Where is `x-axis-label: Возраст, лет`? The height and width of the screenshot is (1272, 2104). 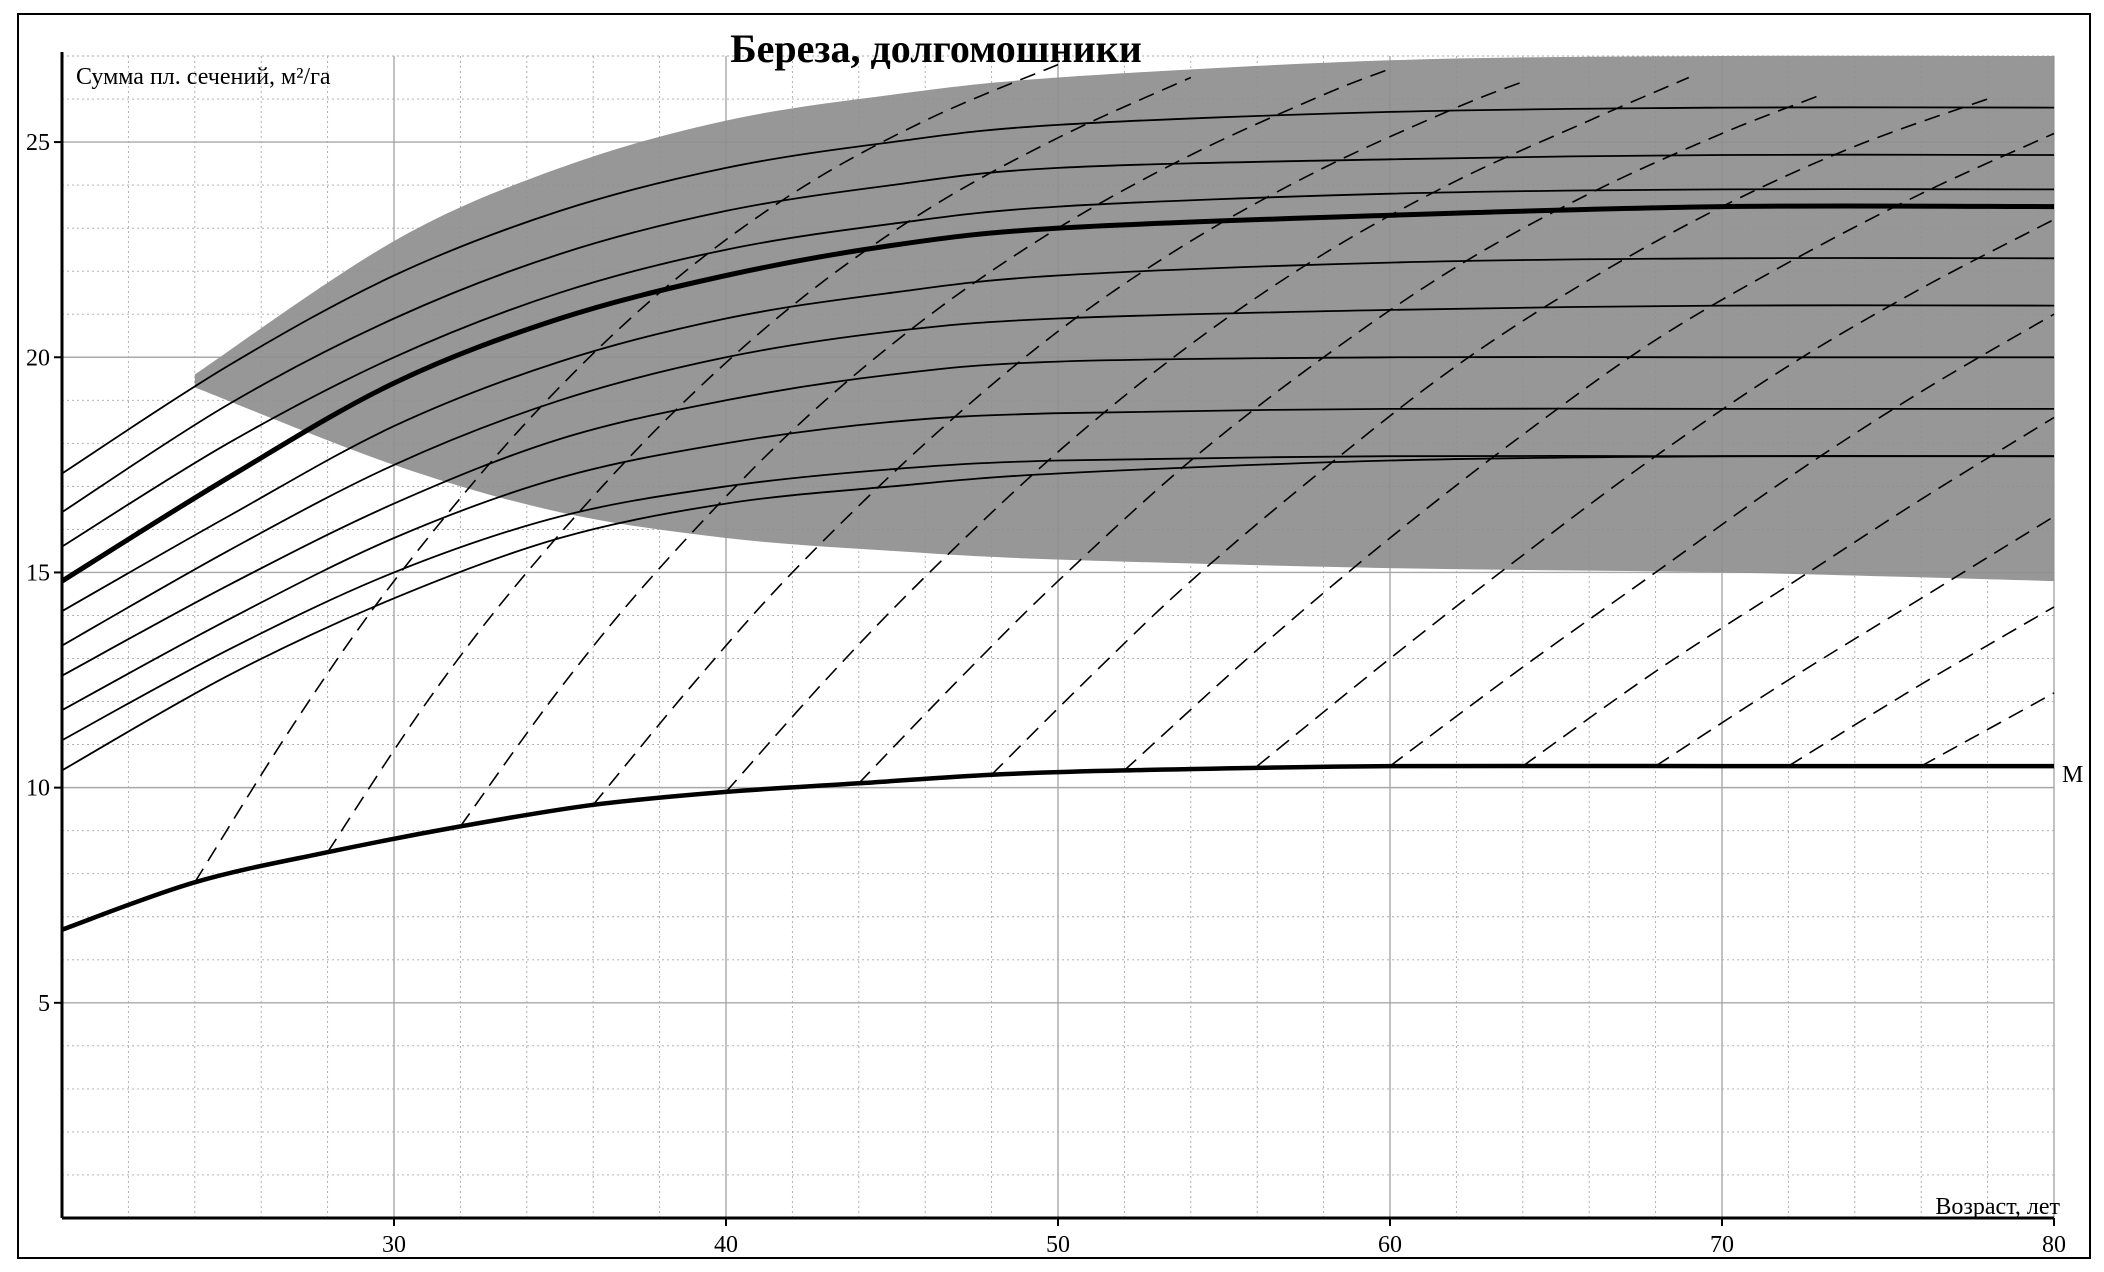
x-axis-label: Возраст, лет is located at coordinates (1997, 1207).